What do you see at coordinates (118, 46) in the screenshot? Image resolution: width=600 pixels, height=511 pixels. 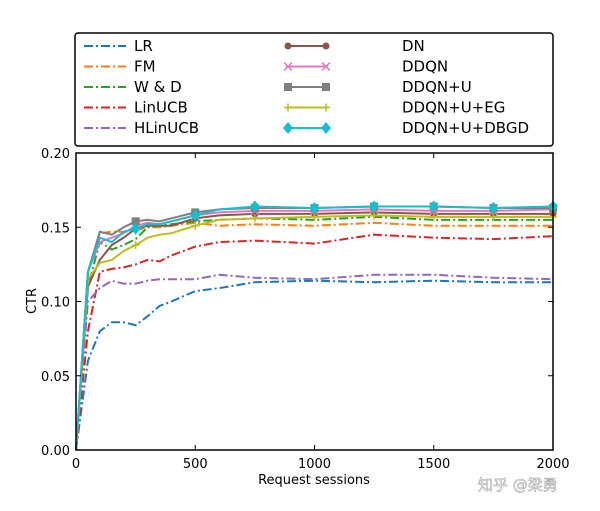 I see `legend-item-lr: LR` at bounding box center [118, 46].